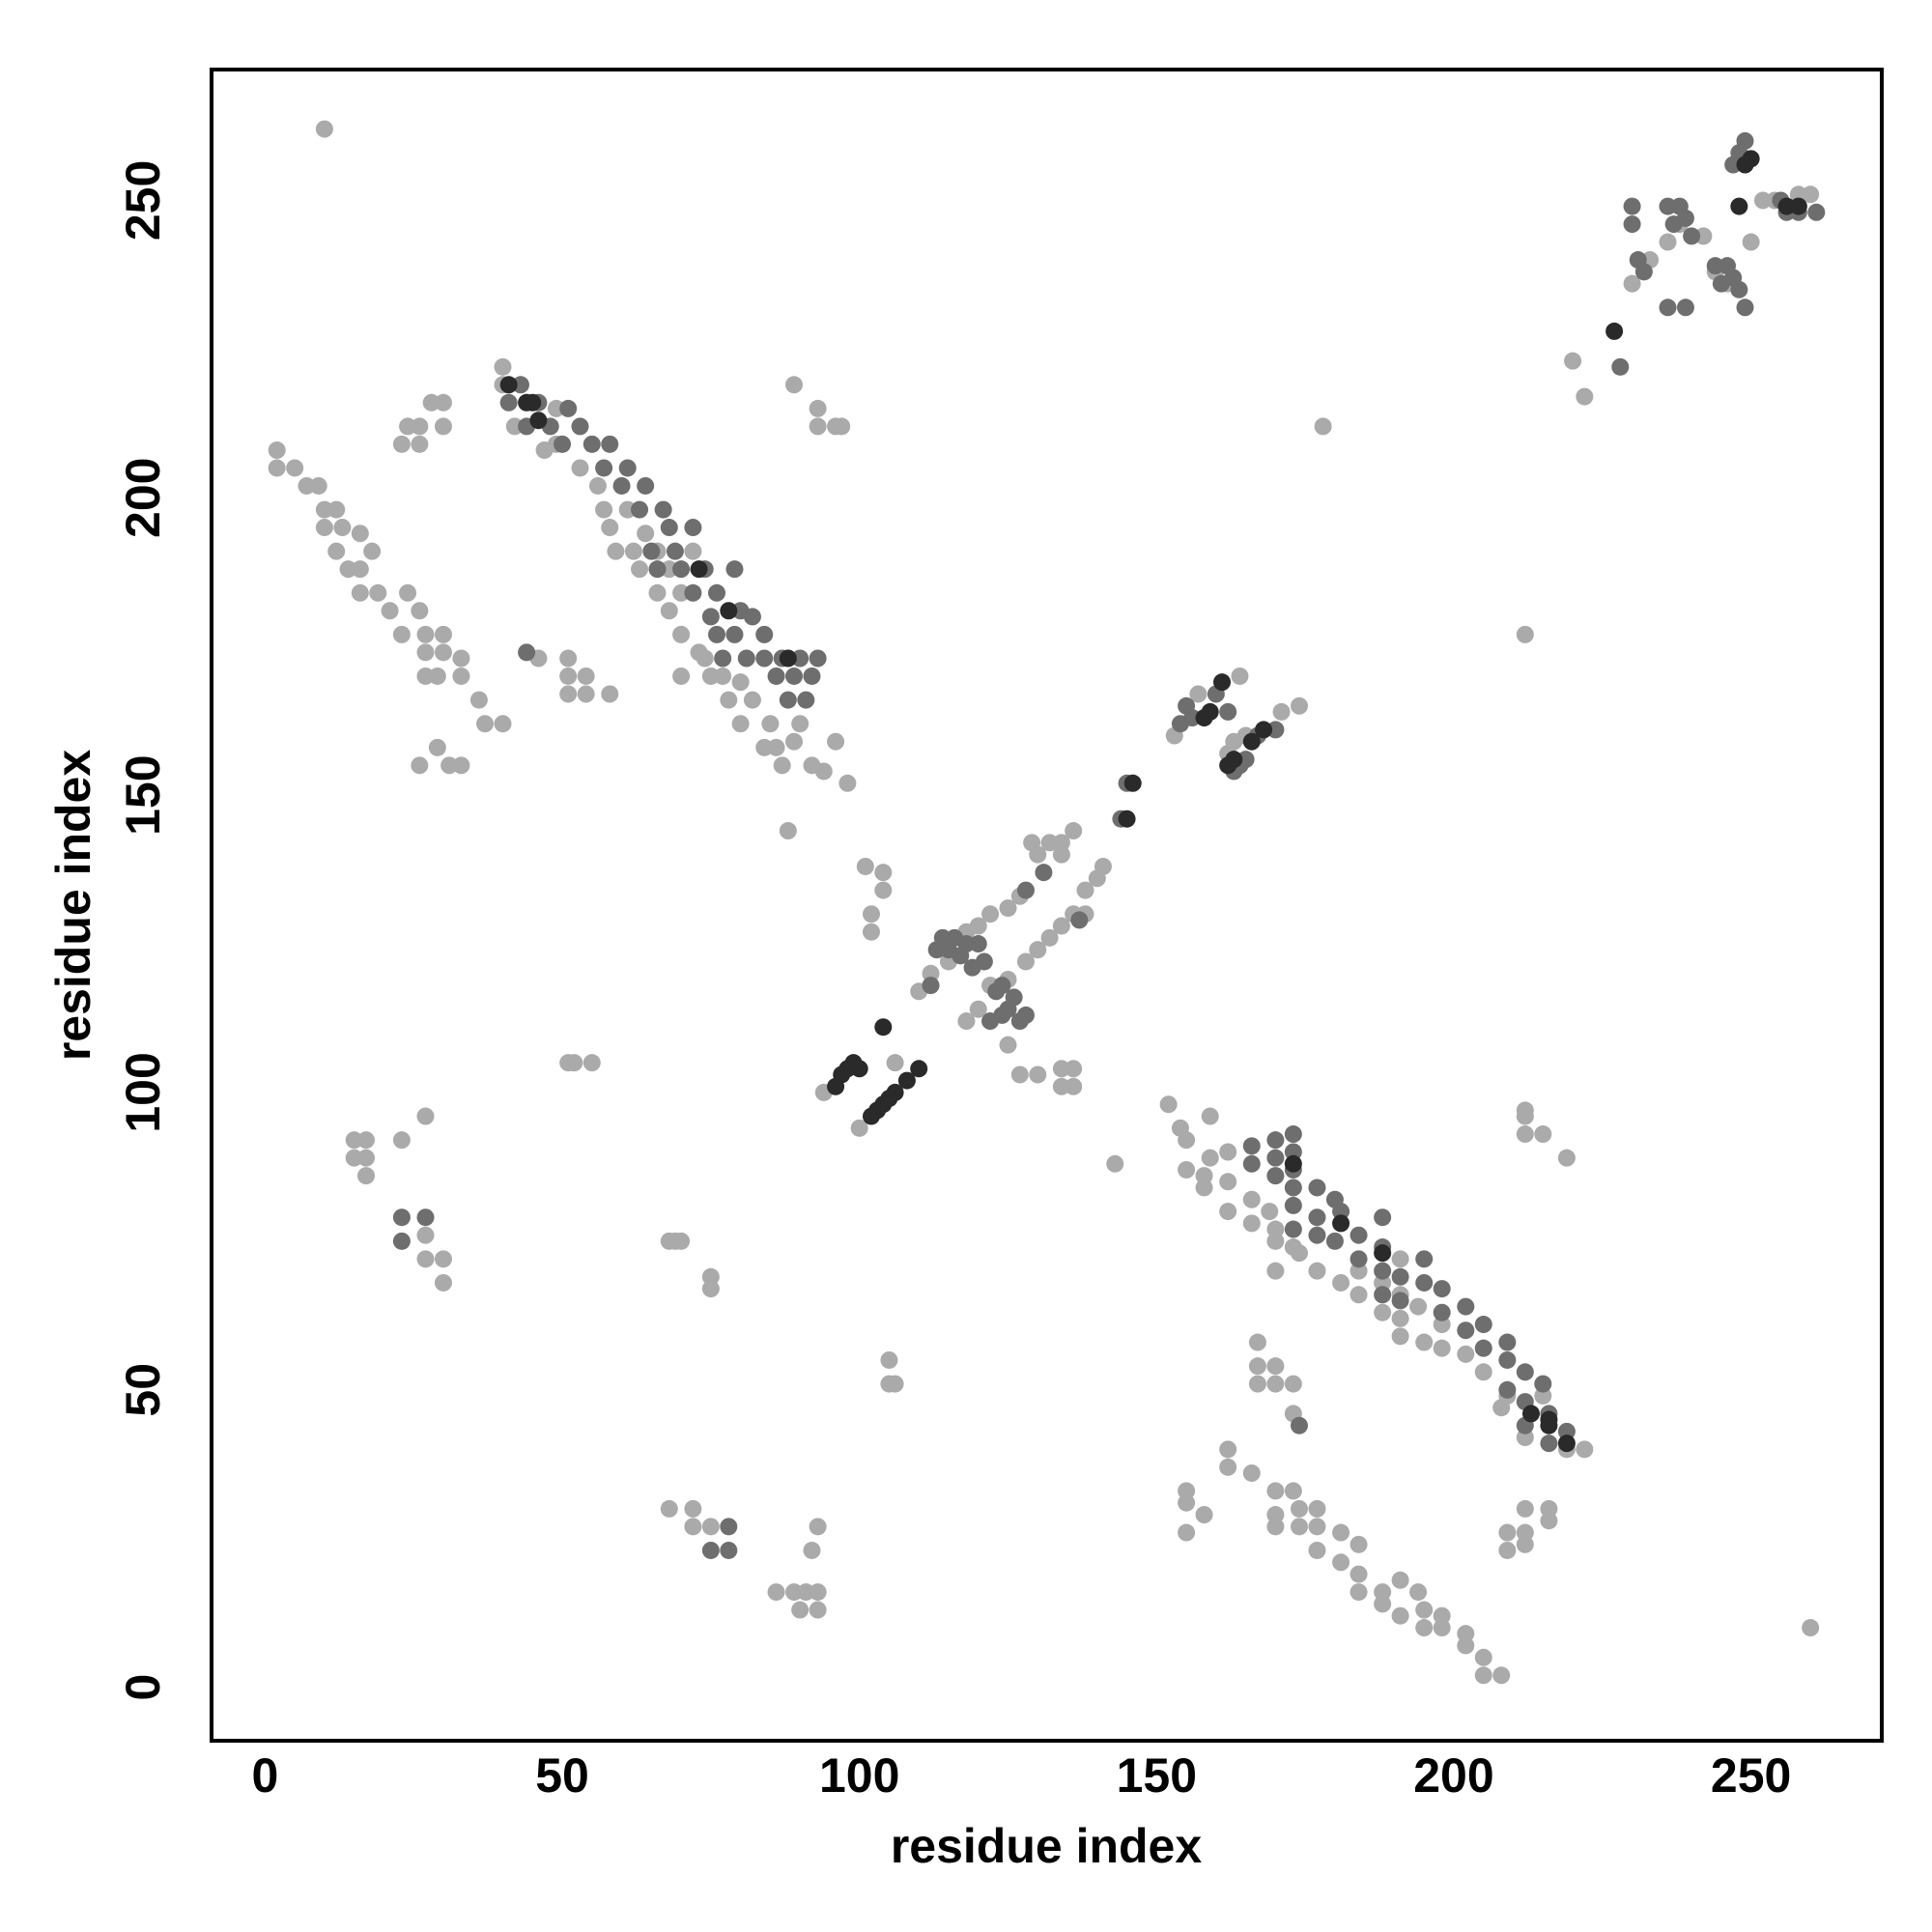 Image resolution: width=1932 pixels, height=1932 pixels. Describe the element at coordinates (1157, 1775) in the screenshot. I see `x-tick-label: 150` at that location.